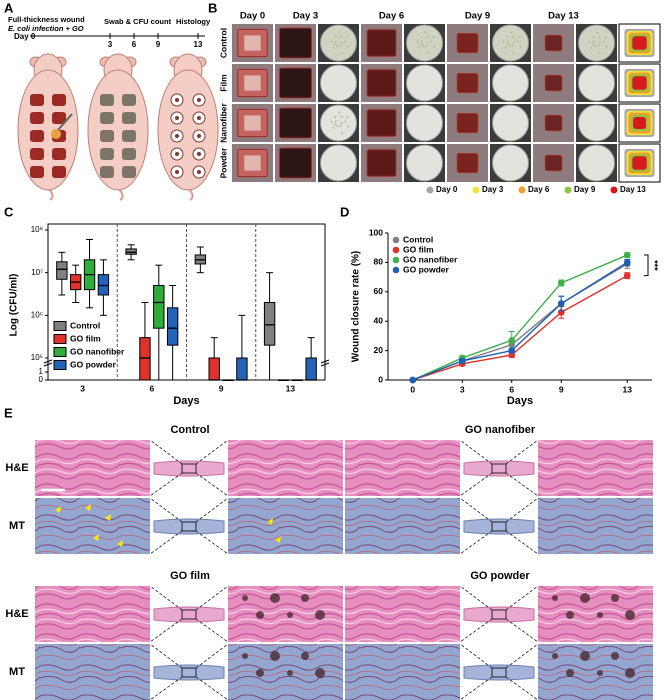 The width and height of the screenshot is (664, 700). Describe the element at coordinates (356, 307) in the screenshot. I see `y-axis-label: Wound closure rate (%)` at that location.